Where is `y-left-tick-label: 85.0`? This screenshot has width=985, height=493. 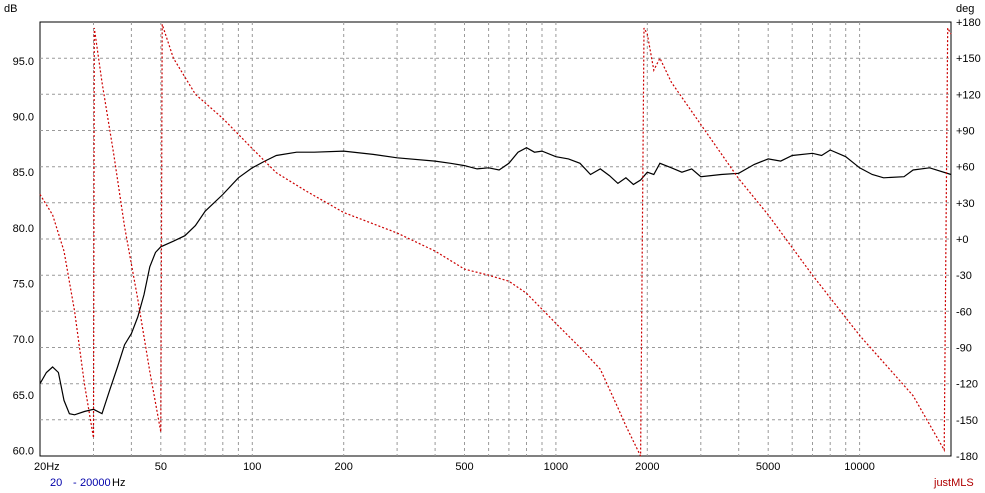 y-left-tick-label: 85.0 is located at coordinates (23, 173).